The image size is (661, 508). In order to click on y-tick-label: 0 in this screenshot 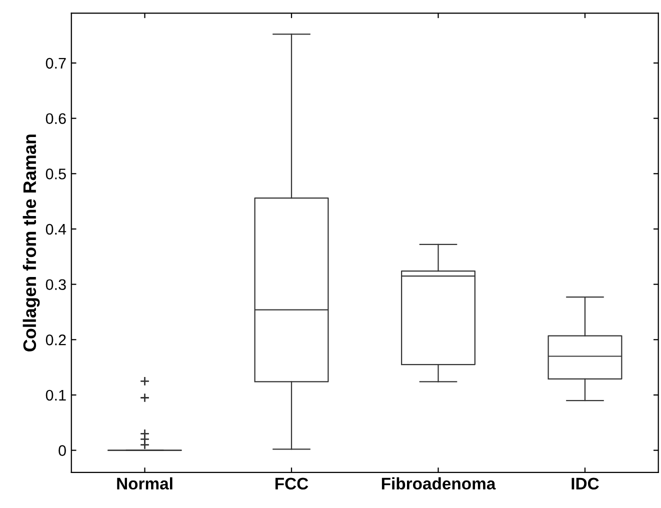, I will do `click(62, 450)`.